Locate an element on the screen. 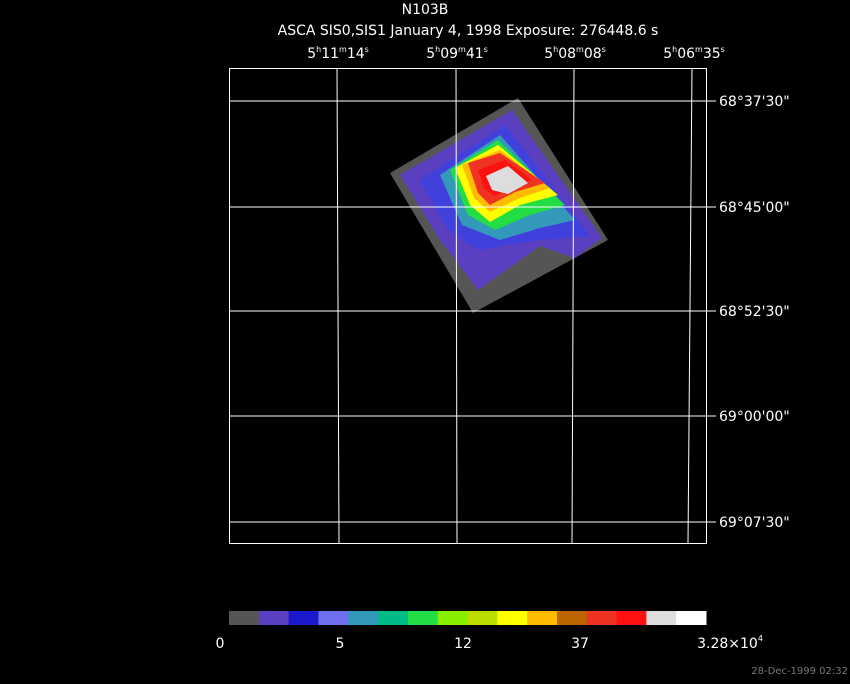 This screenshot has width=850, height=684. ra-number: 35 is located at coordinates (712, 54).